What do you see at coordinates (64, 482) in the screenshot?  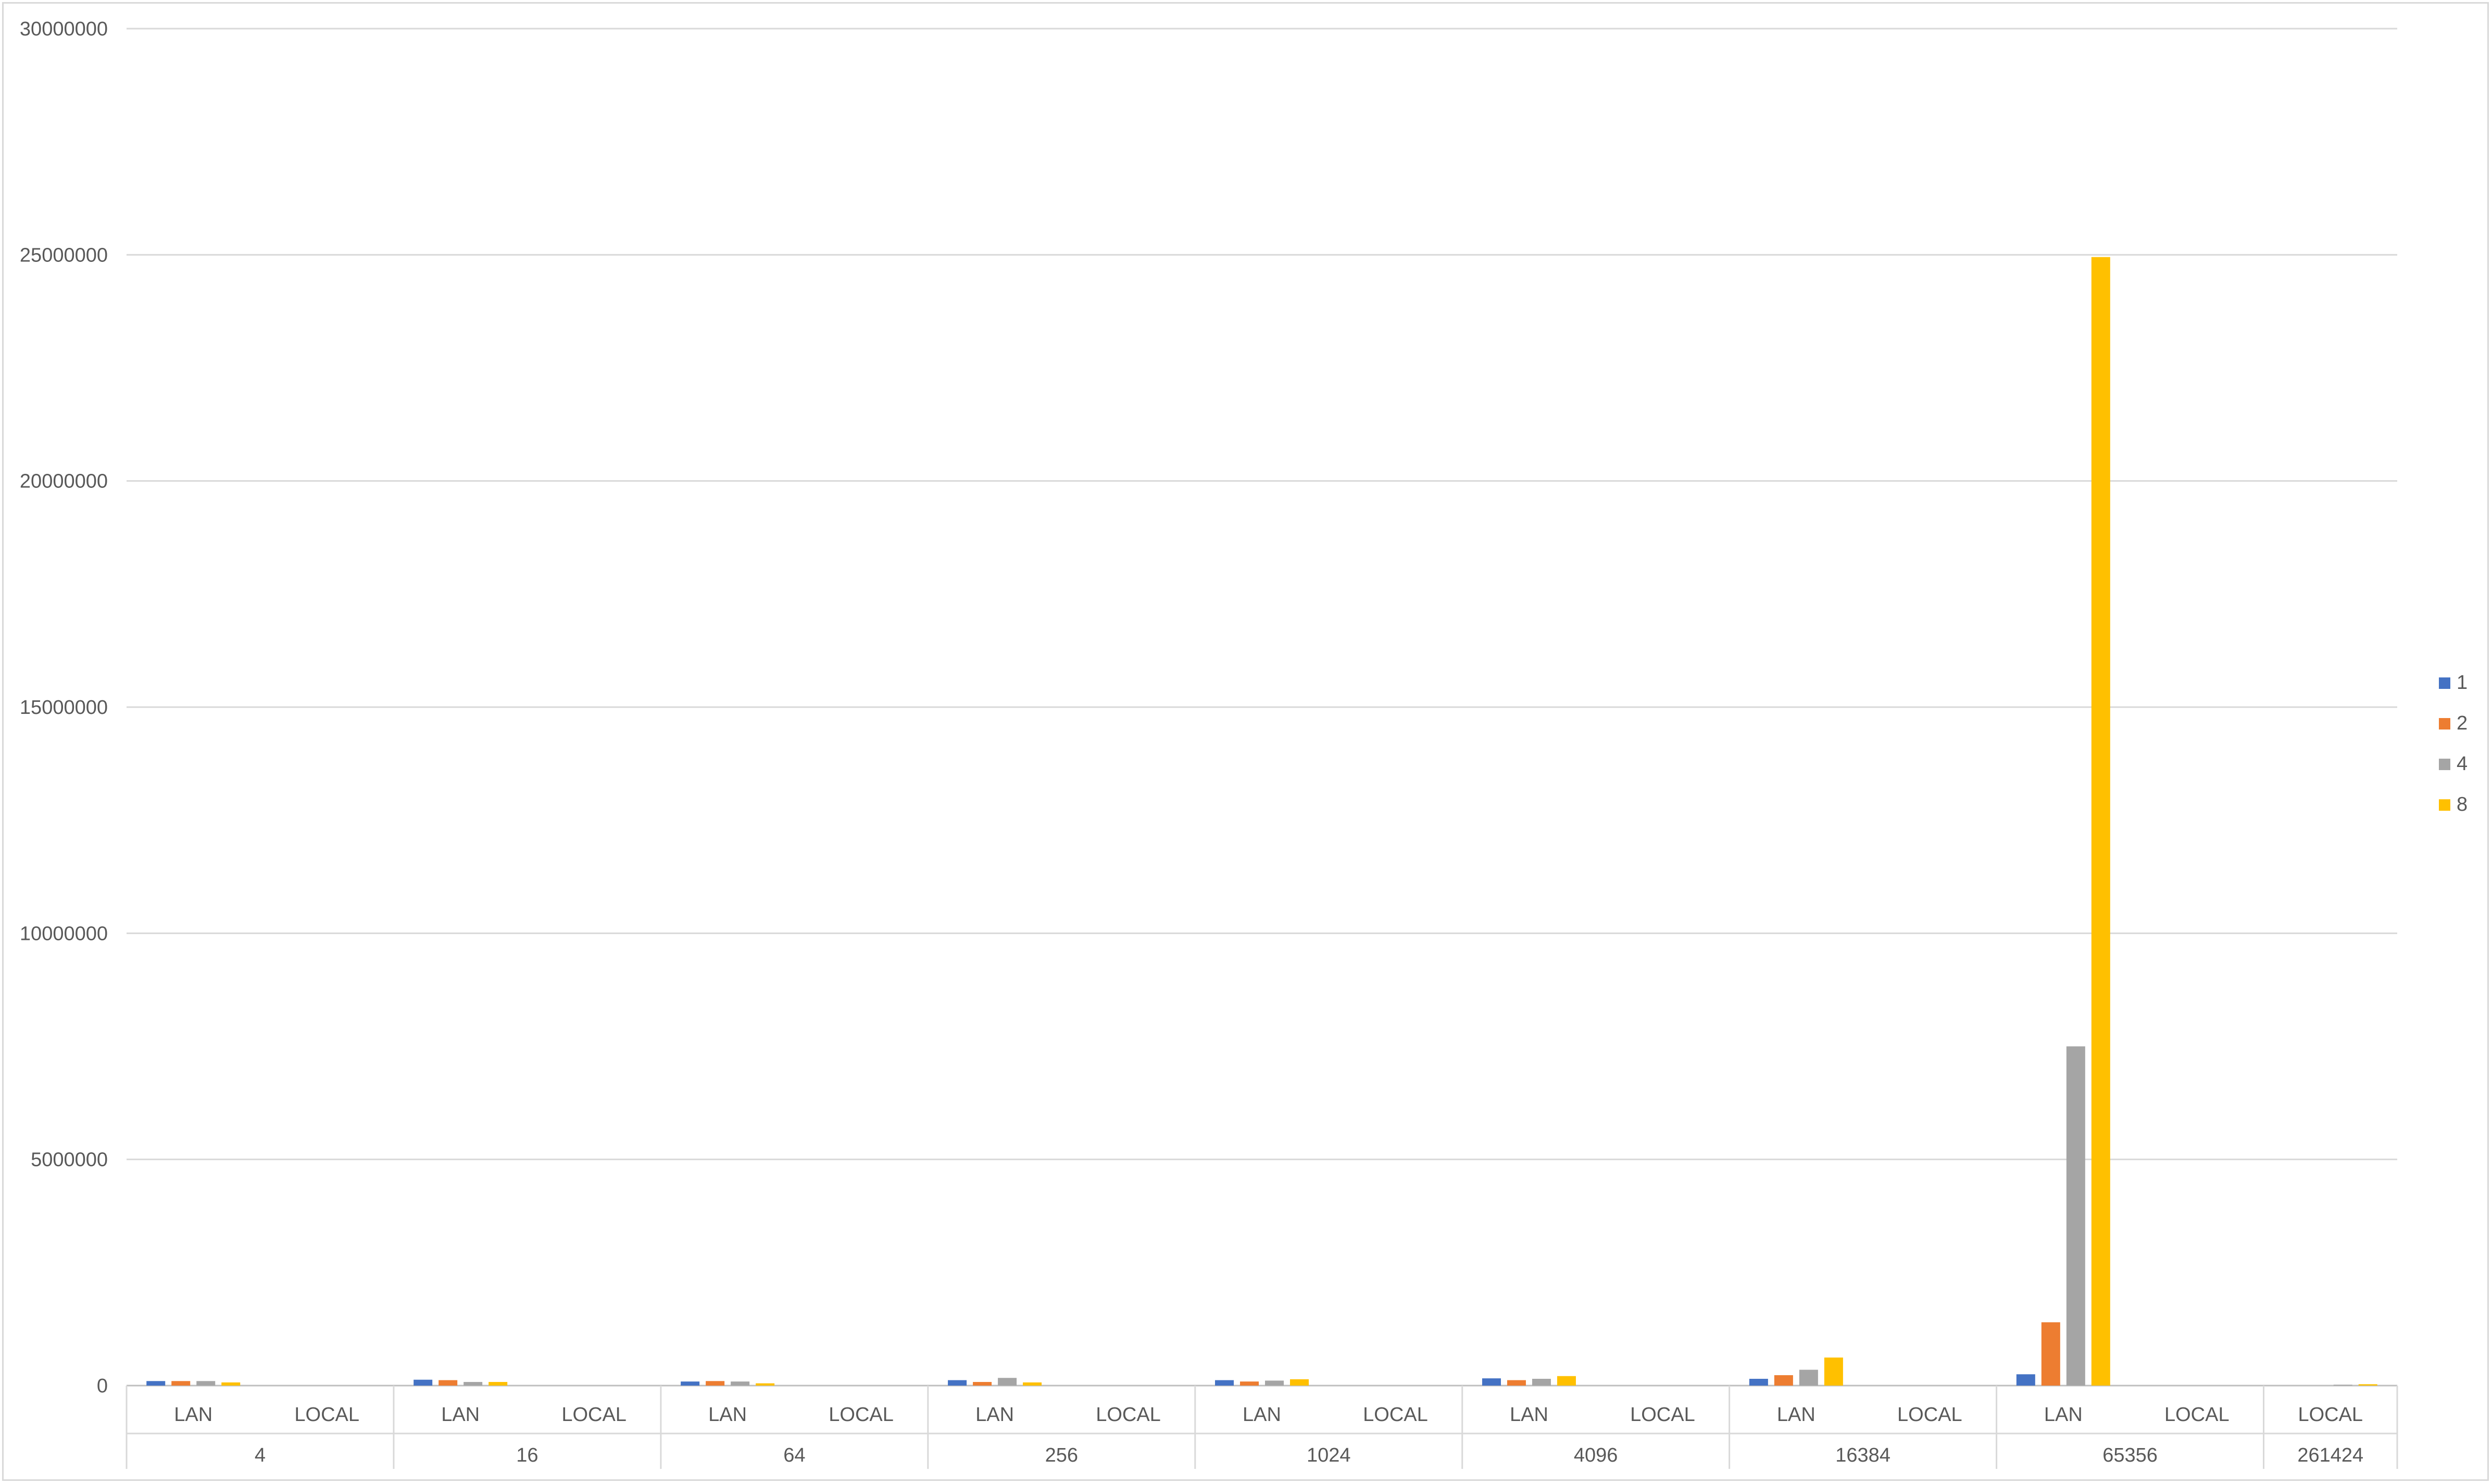 I see `y-tick-label: 20000000` at bounding box center [64, 482].